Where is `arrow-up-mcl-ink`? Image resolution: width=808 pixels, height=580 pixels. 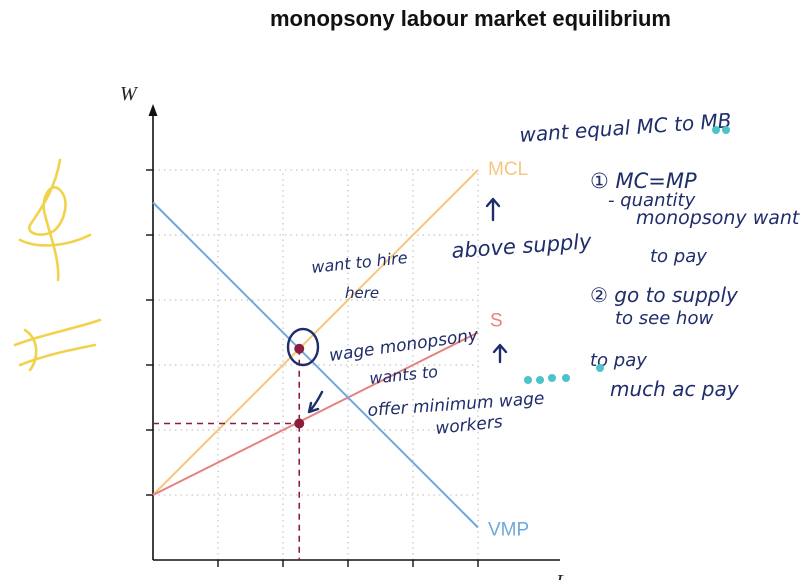
arrow-up-mcl-ink is located at coordinates (493, 209).